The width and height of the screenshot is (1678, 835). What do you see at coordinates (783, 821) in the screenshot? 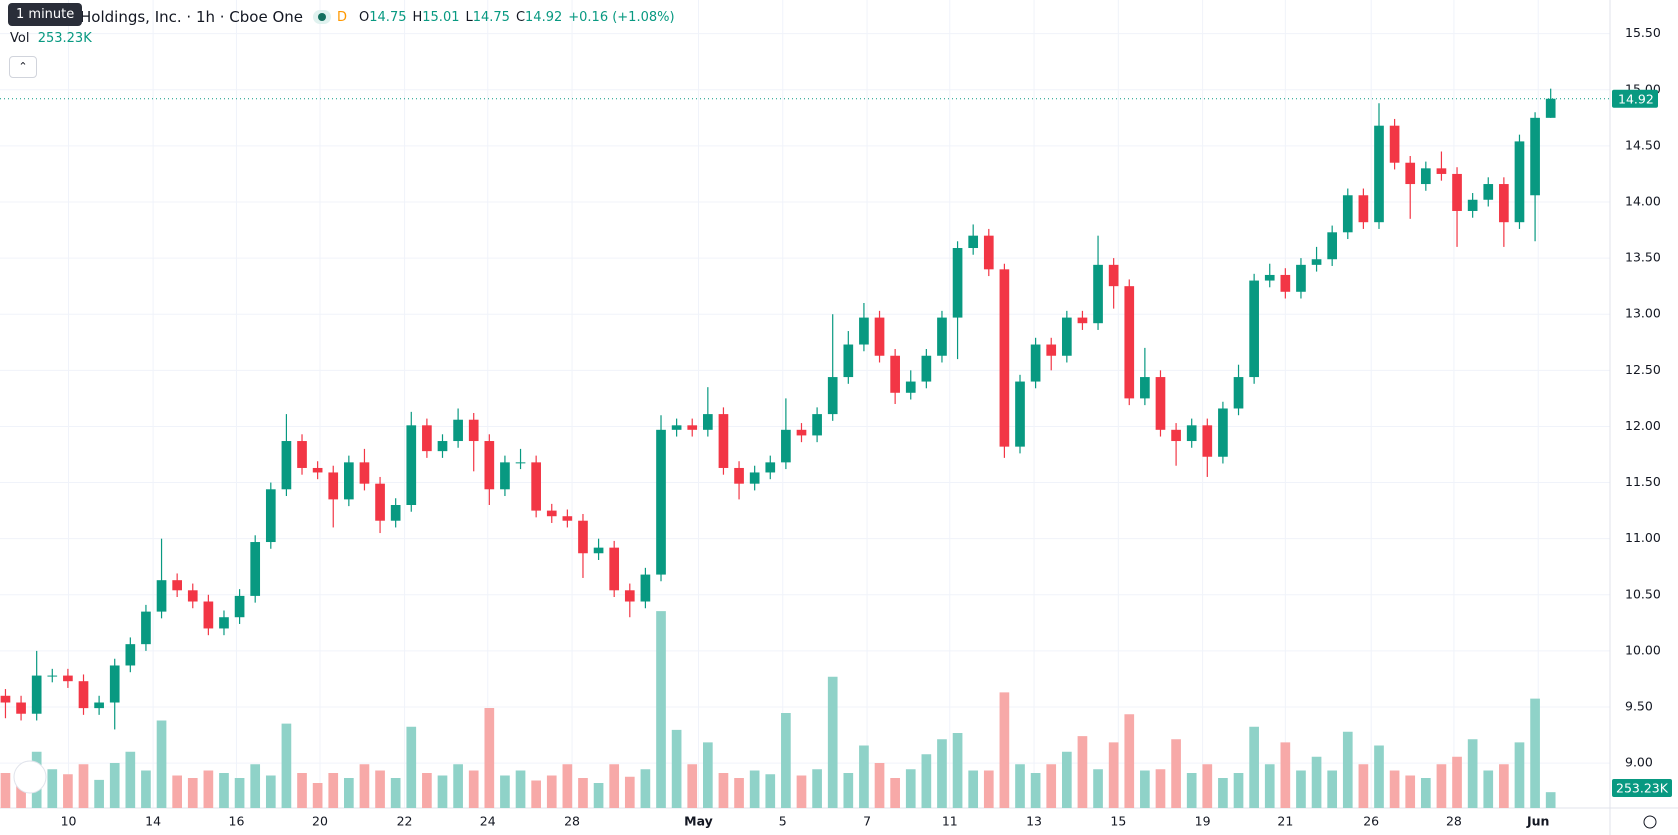
I see `x-tick-label: 5` at bounding box center [783, 821].